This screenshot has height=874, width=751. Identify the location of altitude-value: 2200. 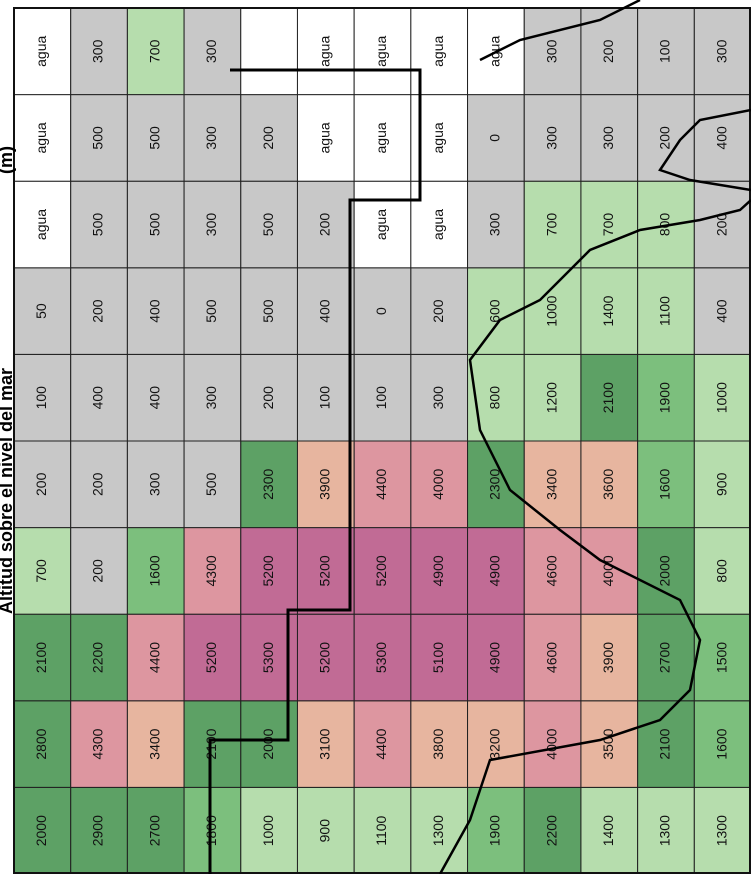
(98, 657).